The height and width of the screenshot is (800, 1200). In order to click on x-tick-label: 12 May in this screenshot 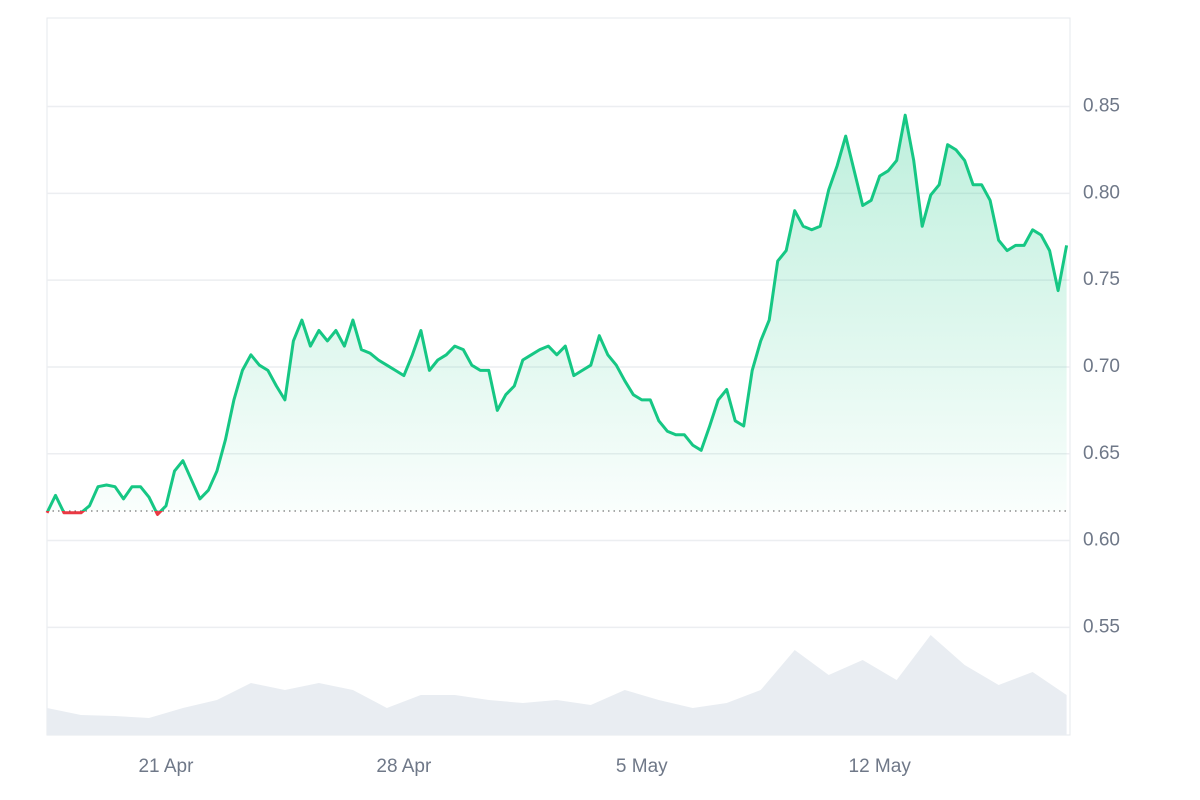, I will do `click(880, 766)`.